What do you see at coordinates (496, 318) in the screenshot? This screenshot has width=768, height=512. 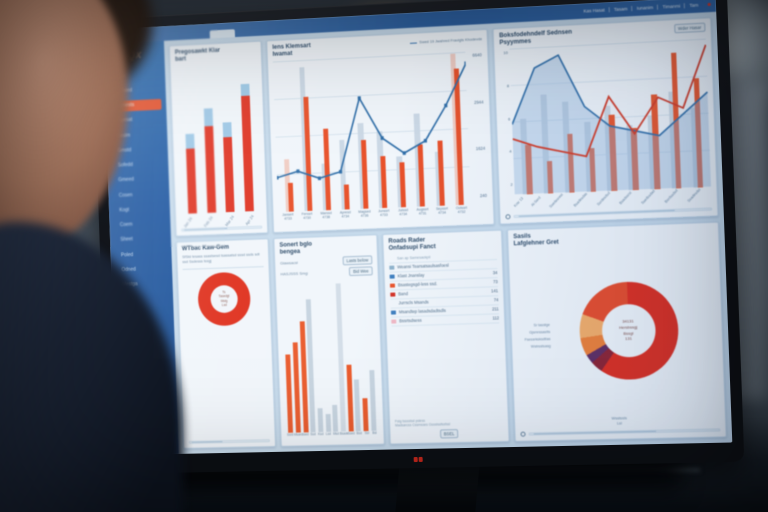 I see `row-value: 112` at bounding box center [496, 318].